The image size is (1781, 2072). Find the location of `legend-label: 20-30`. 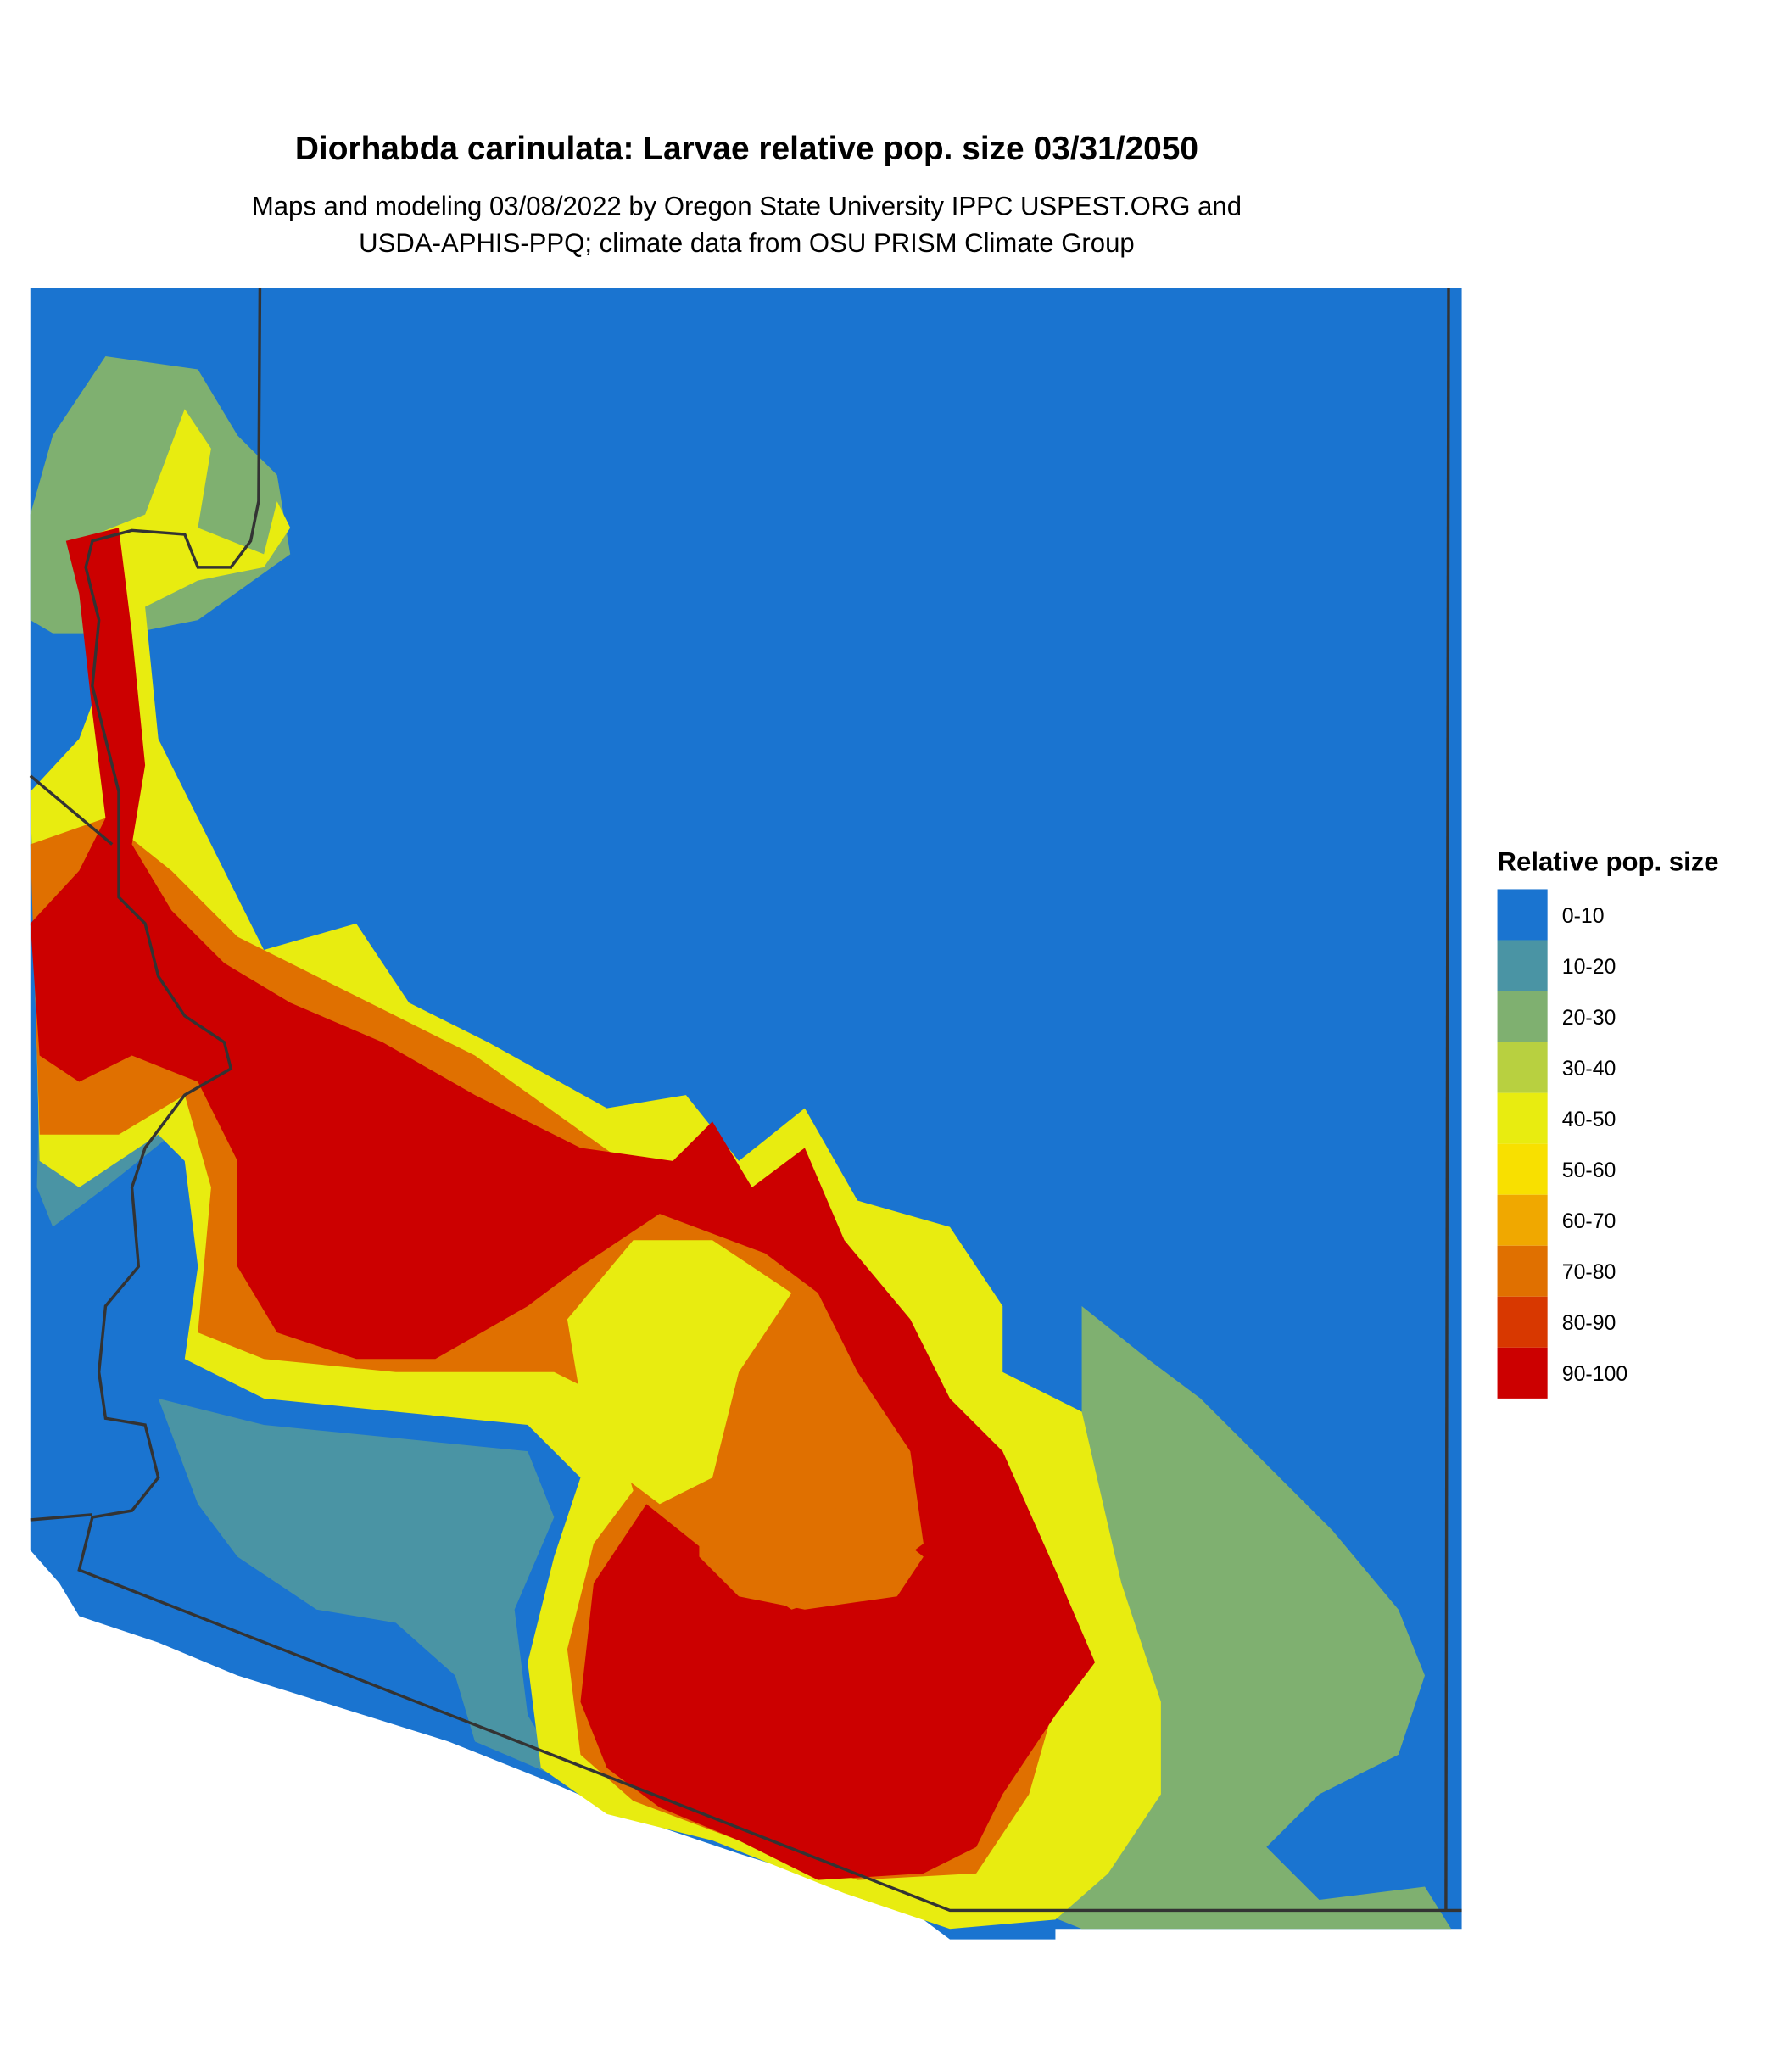

legend-label: 20-30 is located at coordinates (1589, 1018).